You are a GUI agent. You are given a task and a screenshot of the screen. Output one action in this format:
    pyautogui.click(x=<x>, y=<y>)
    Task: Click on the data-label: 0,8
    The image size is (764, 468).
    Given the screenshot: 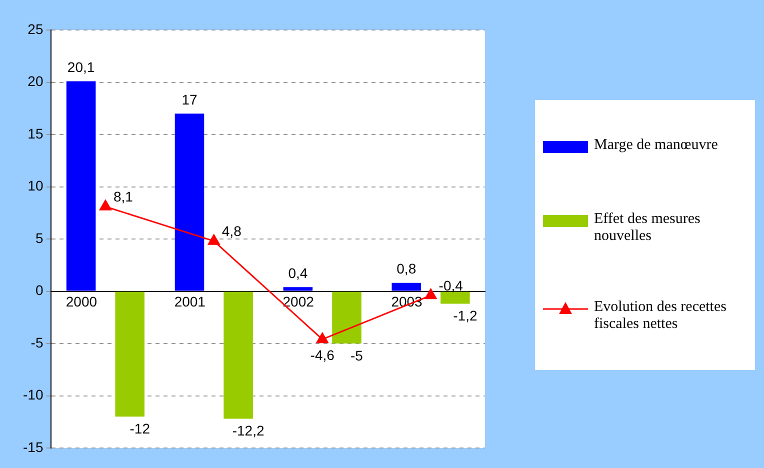 What is the action you would take?
    pyautogui.click(x=406, y=268)
    